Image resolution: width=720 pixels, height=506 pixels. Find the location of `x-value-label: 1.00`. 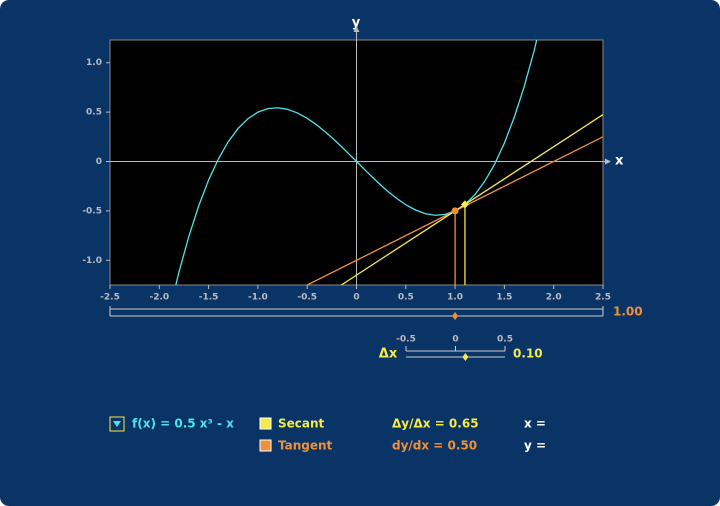

x-value-label: 1.00 is located at coordinates (628, 312).